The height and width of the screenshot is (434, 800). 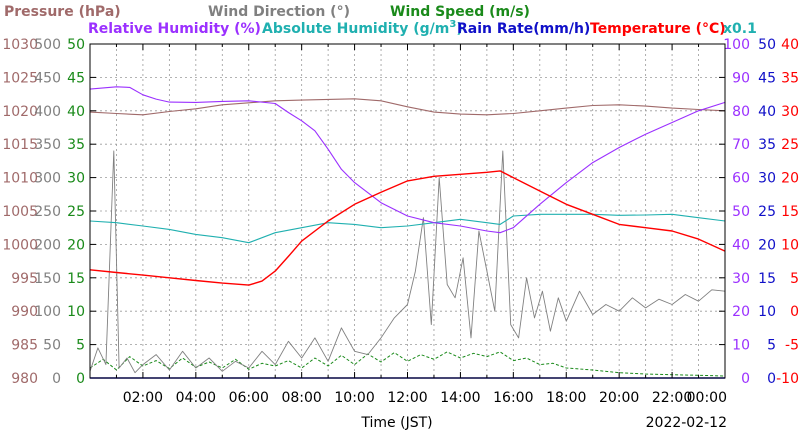 What do you see at coordinates (460, 12) in the screenshot?
I see `legend-wind-speed: Wind Speed (m/s)` at bounding box center [460, 12].